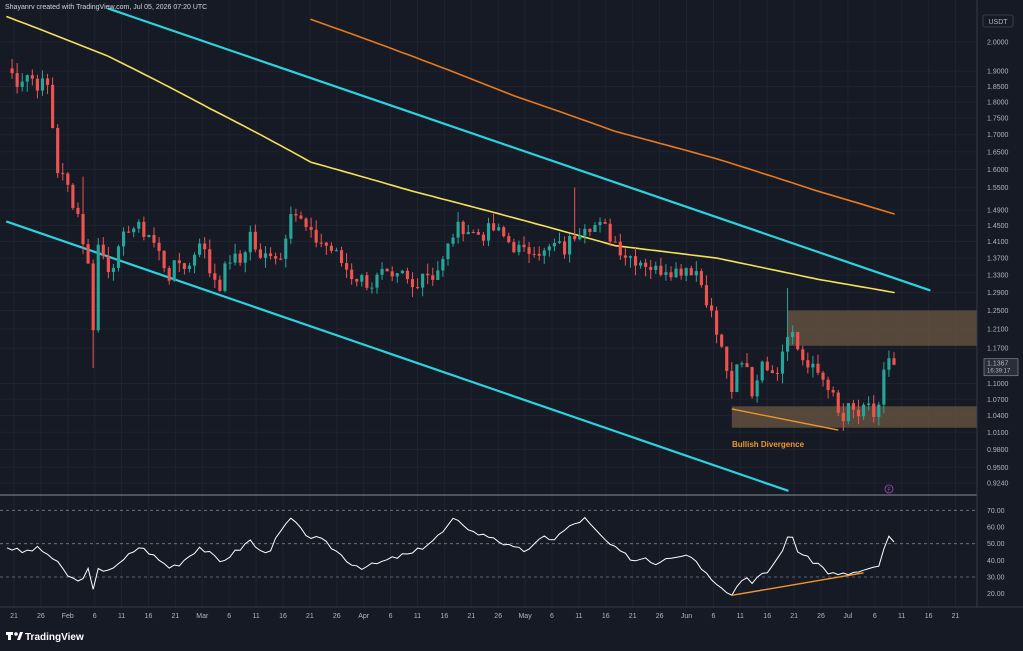 The image size is (1023, 651). Describe the element at coordinates (998, 21) in the screenshot. I see `currency-badge` at that location.